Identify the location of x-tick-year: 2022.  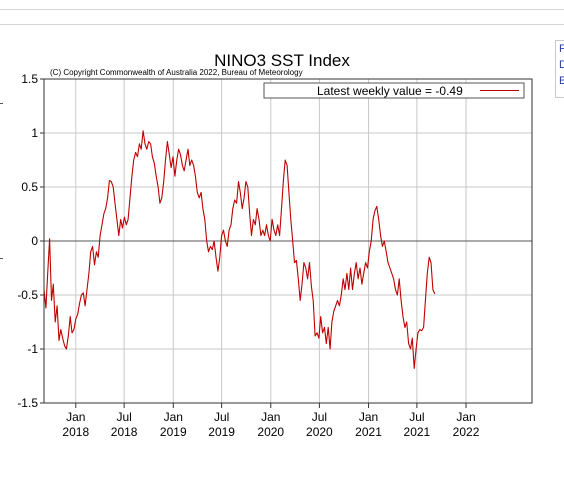
(466, 432).